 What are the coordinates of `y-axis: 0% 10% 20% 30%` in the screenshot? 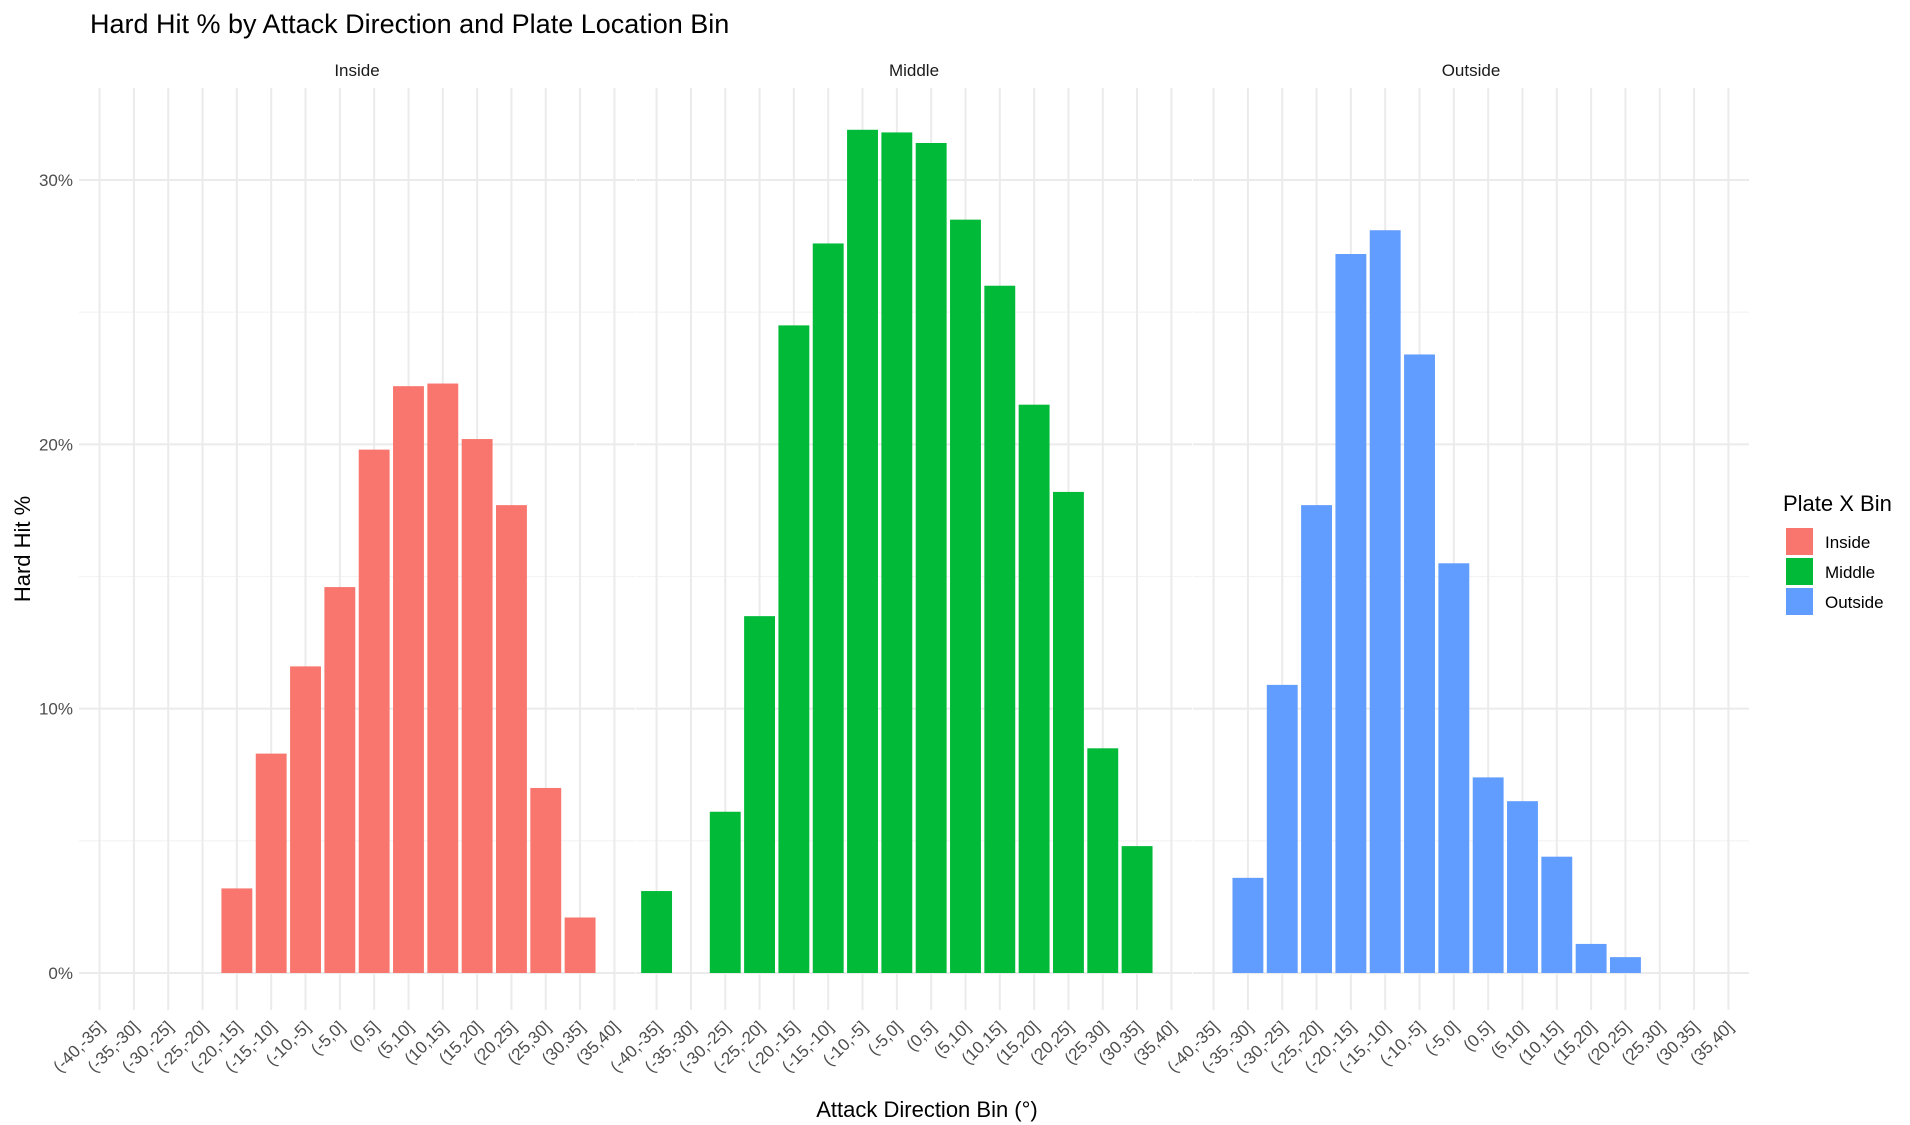 It's located at (56, 577).